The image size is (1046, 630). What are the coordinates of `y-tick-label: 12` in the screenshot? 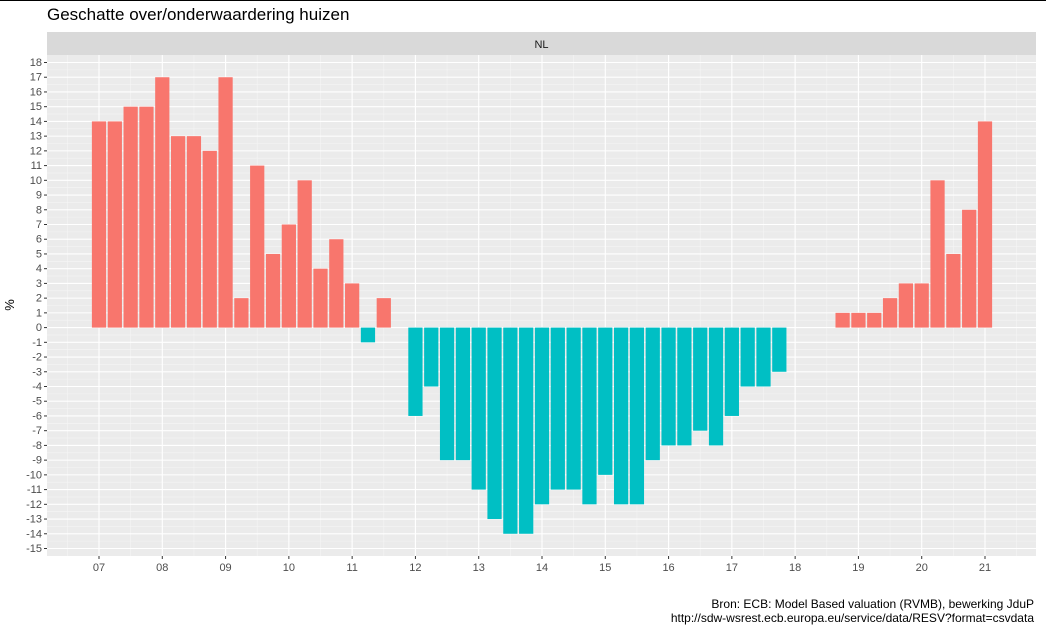 It's located at (36, 151).